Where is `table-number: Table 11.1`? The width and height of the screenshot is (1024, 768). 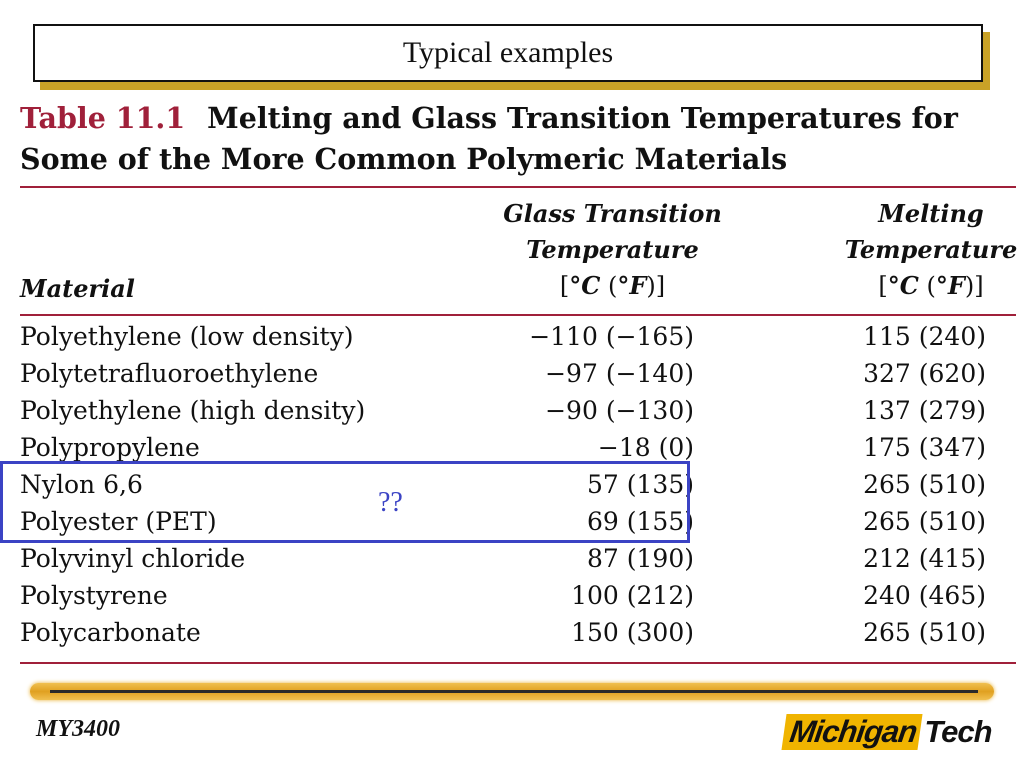
table-number: Table 11.1 is located at coordinates (103, 118).